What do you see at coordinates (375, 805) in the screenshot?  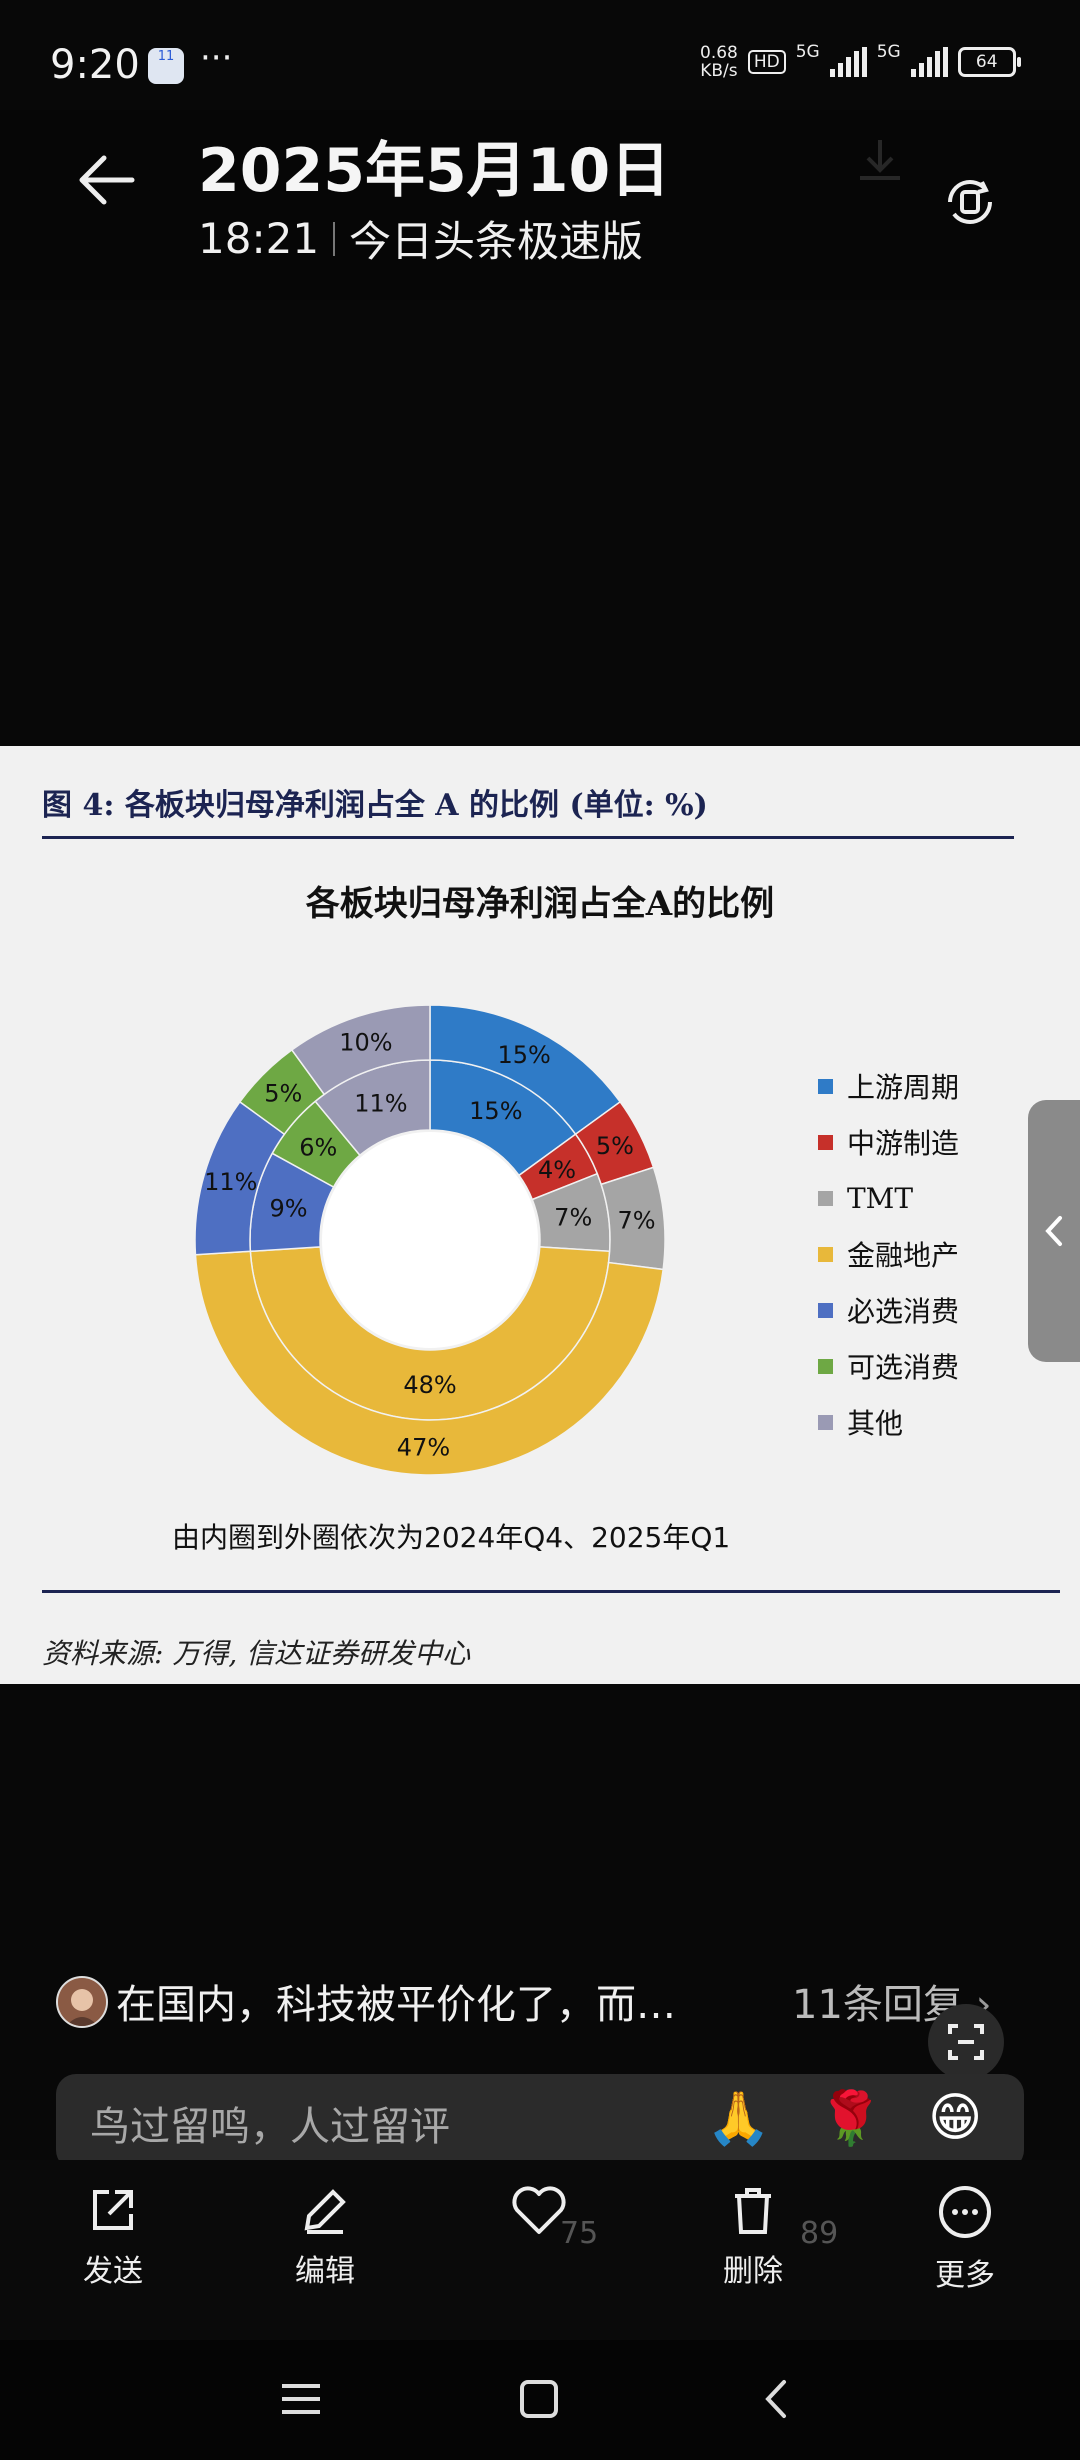 I see `figure-caption: 图 4: 各板块归母净利润占全 A 的比例 (单位: %)` at bounding box center [375, 805].